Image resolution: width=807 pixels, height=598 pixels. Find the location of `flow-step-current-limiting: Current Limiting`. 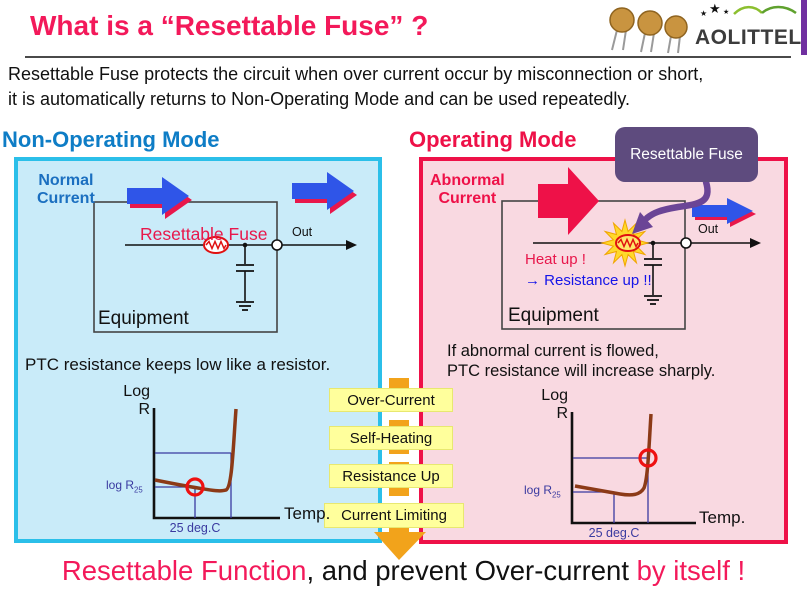

flow-step-current-limiting: Current Limiting is located at coordinates (394, 515).